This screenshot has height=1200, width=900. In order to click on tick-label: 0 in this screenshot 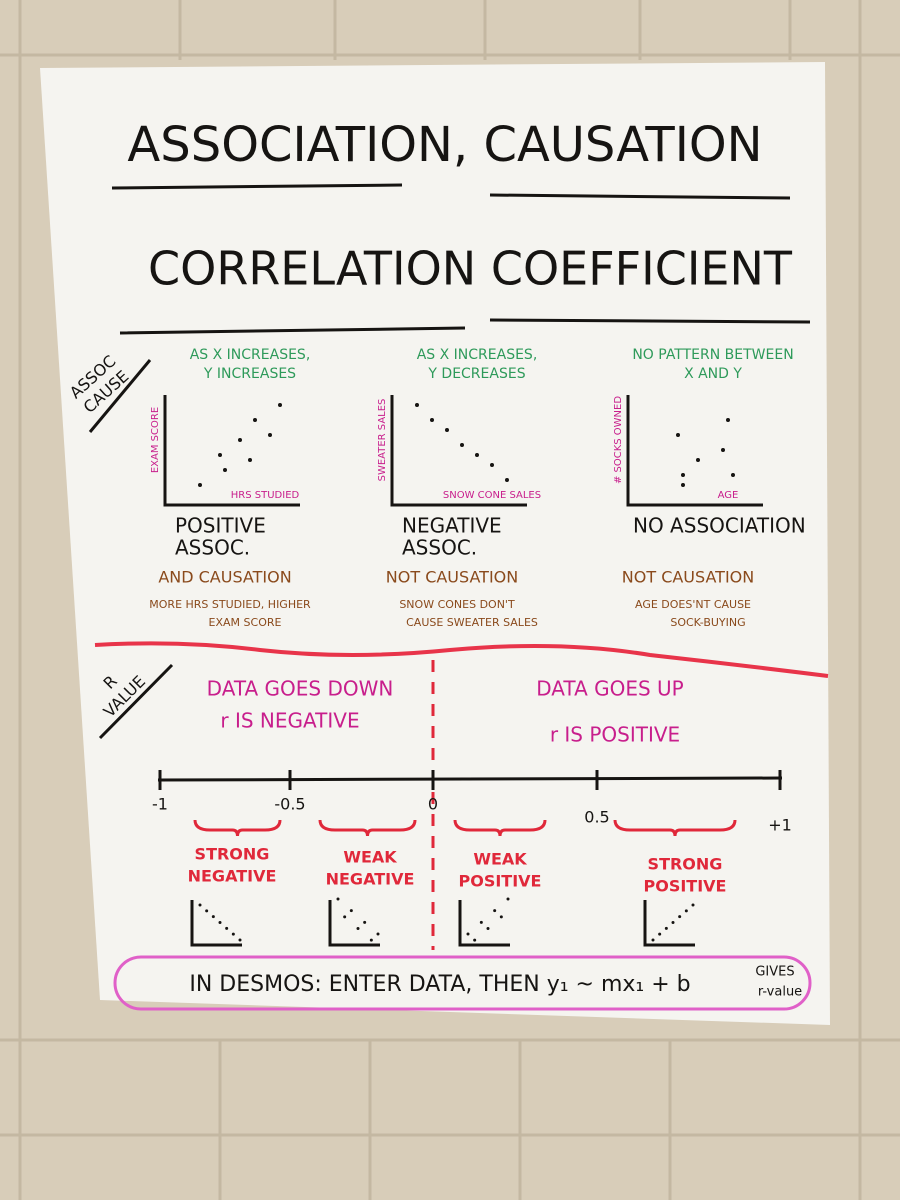, I will do `click(433, 804)`.